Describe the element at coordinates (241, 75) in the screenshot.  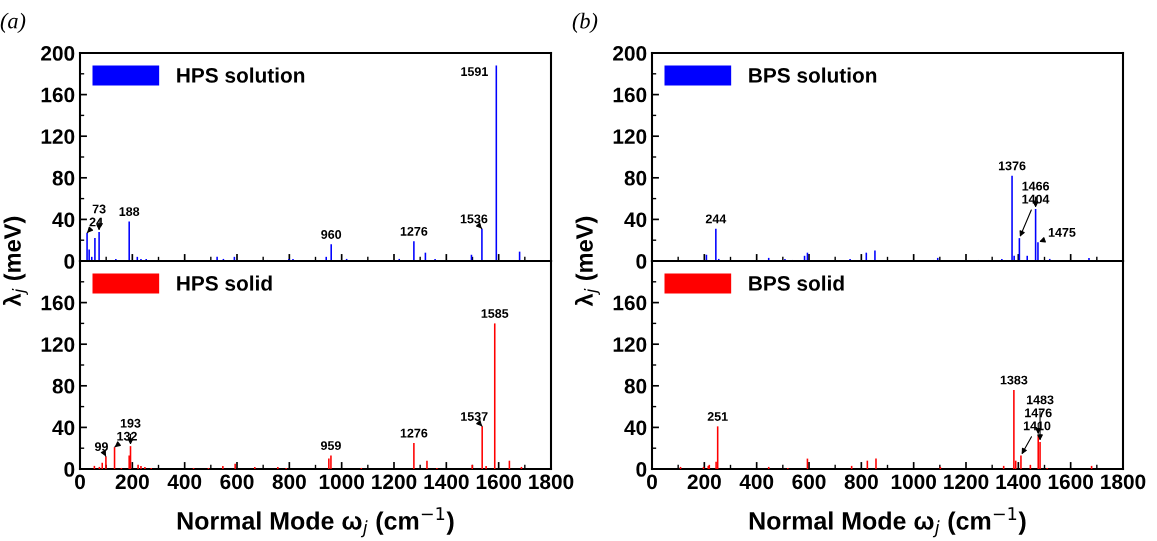
I see `legend-label: HPS solution` at that location.